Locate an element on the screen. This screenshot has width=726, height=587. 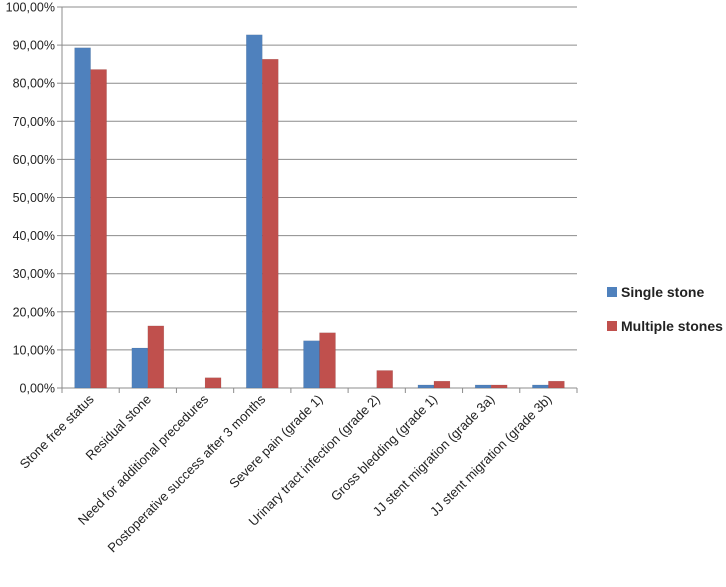
y-tick-label: 100,00% is located at coordinates (30, 8).